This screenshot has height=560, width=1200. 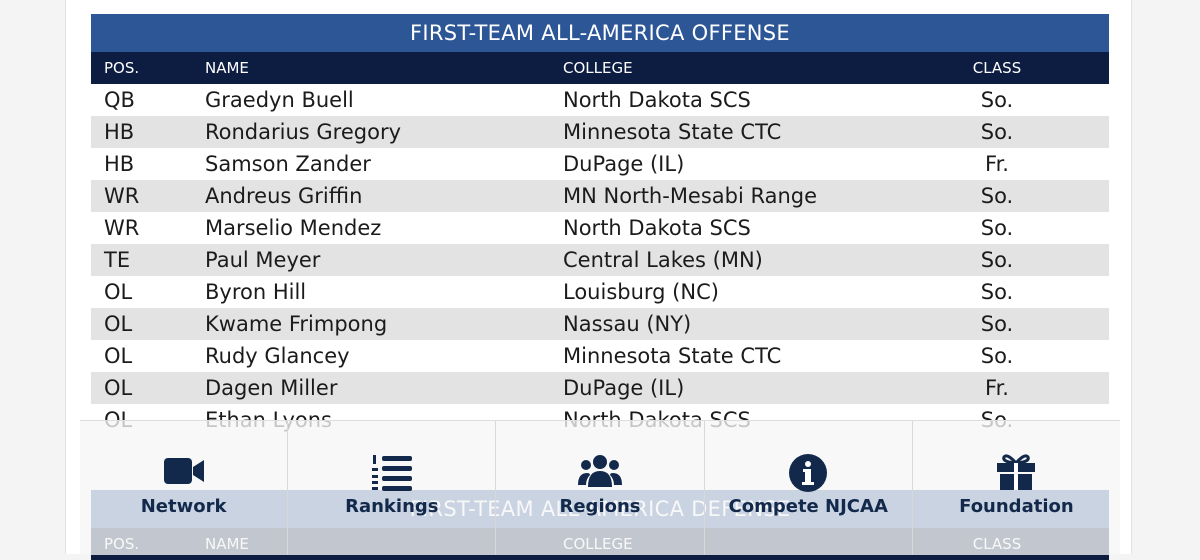 What do you see at coordinates (627, 324) in the screenshot?
I see `table-cell: Nassau (NY)` at bounding box center [627, 324].